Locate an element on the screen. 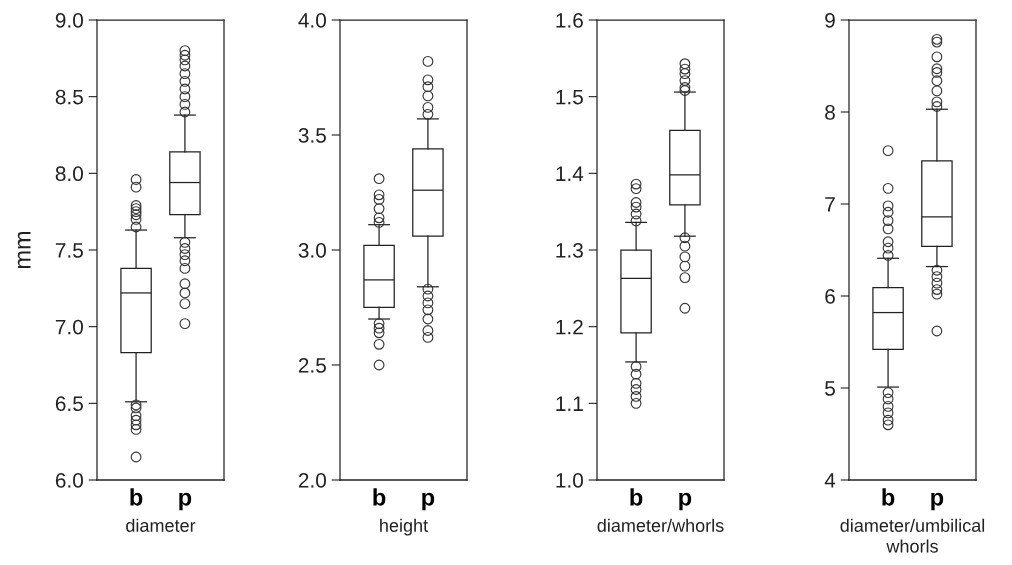 The width and height of the screenshot is (1012, 565). x-axis-title: diameter is located at coordinates (161, 525).